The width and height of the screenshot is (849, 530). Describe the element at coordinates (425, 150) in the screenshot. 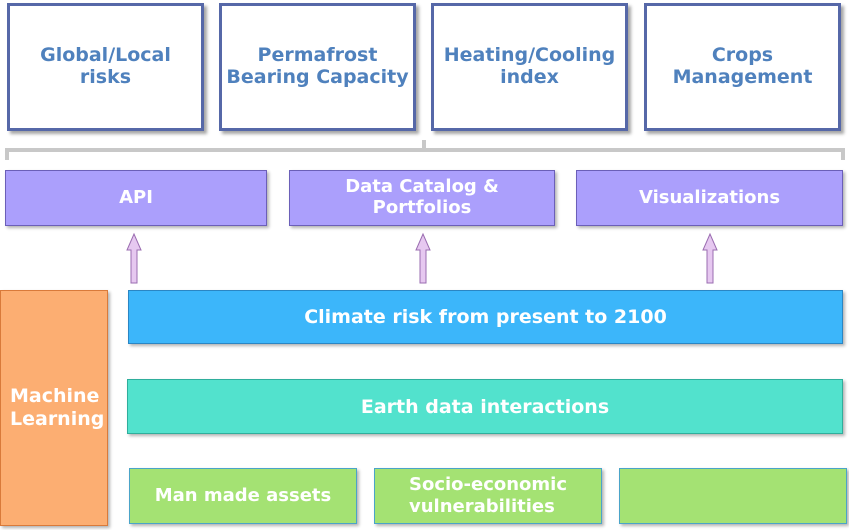

I see `grouping-brace` at that location.